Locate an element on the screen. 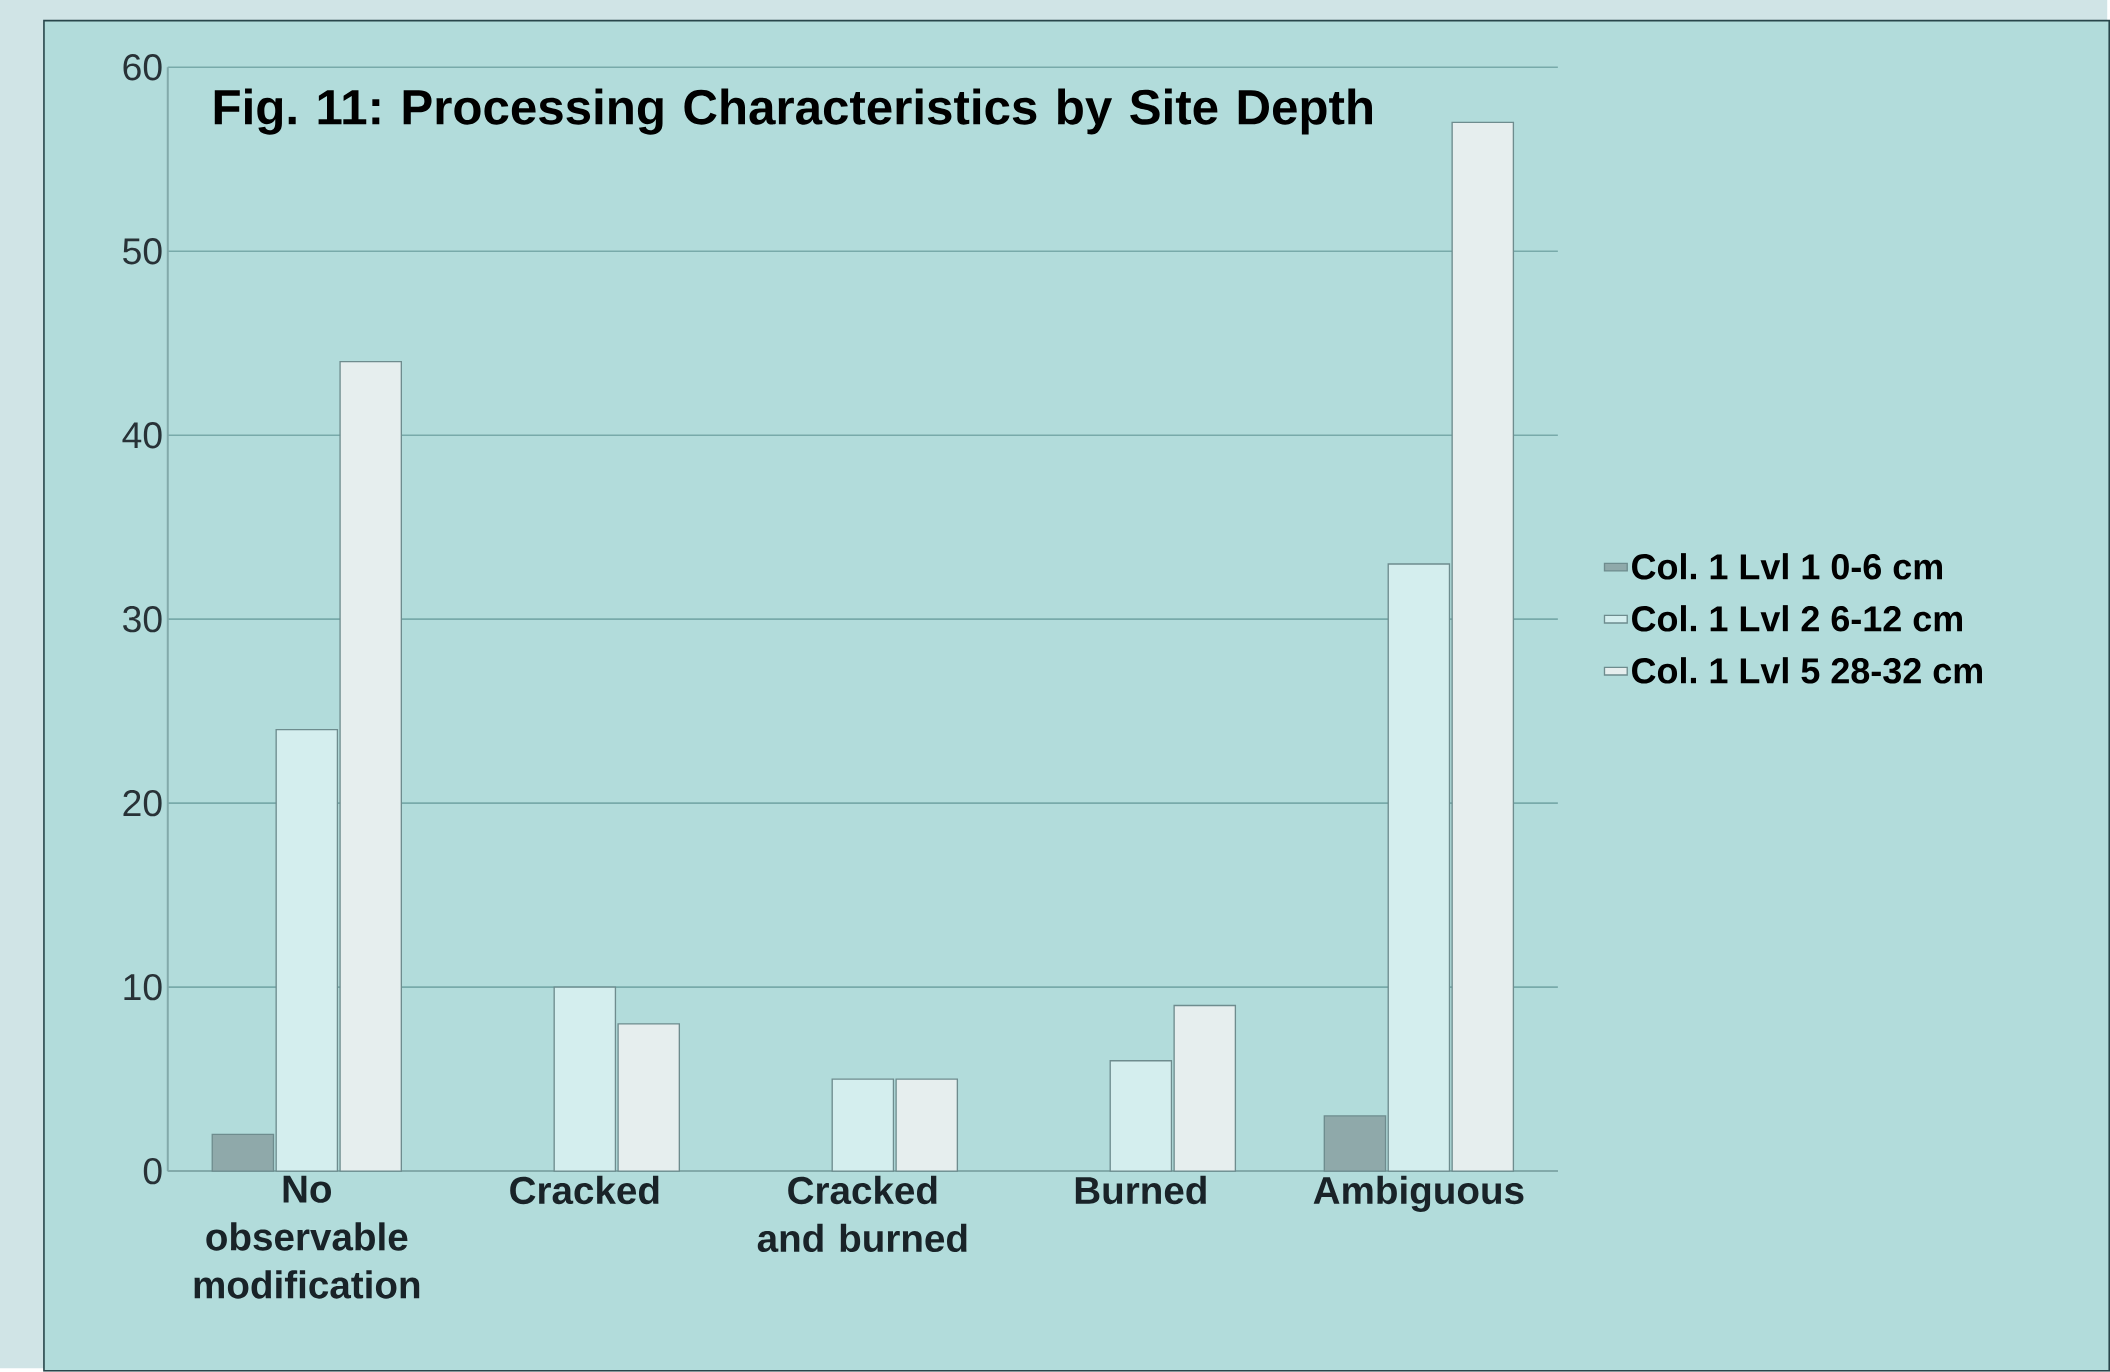 The width and height of the screenshot is (2110, 1372). y-tick-label: 10 is located at coordinates (143, 987).